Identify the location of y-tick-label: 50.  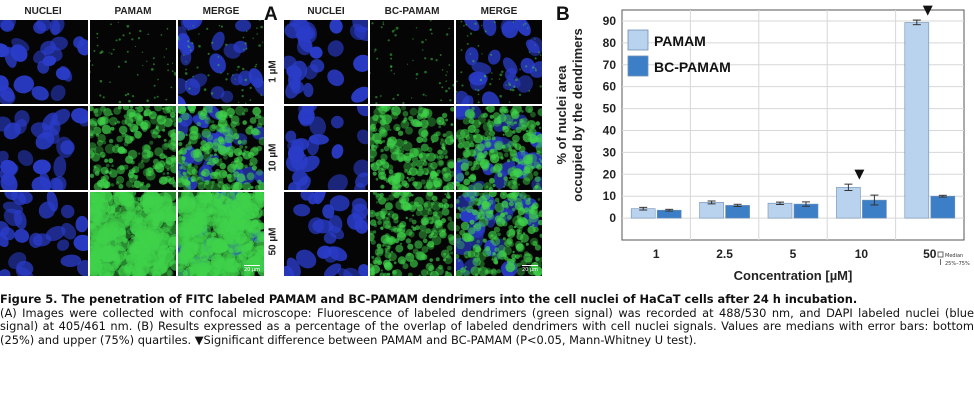
(610, 109).